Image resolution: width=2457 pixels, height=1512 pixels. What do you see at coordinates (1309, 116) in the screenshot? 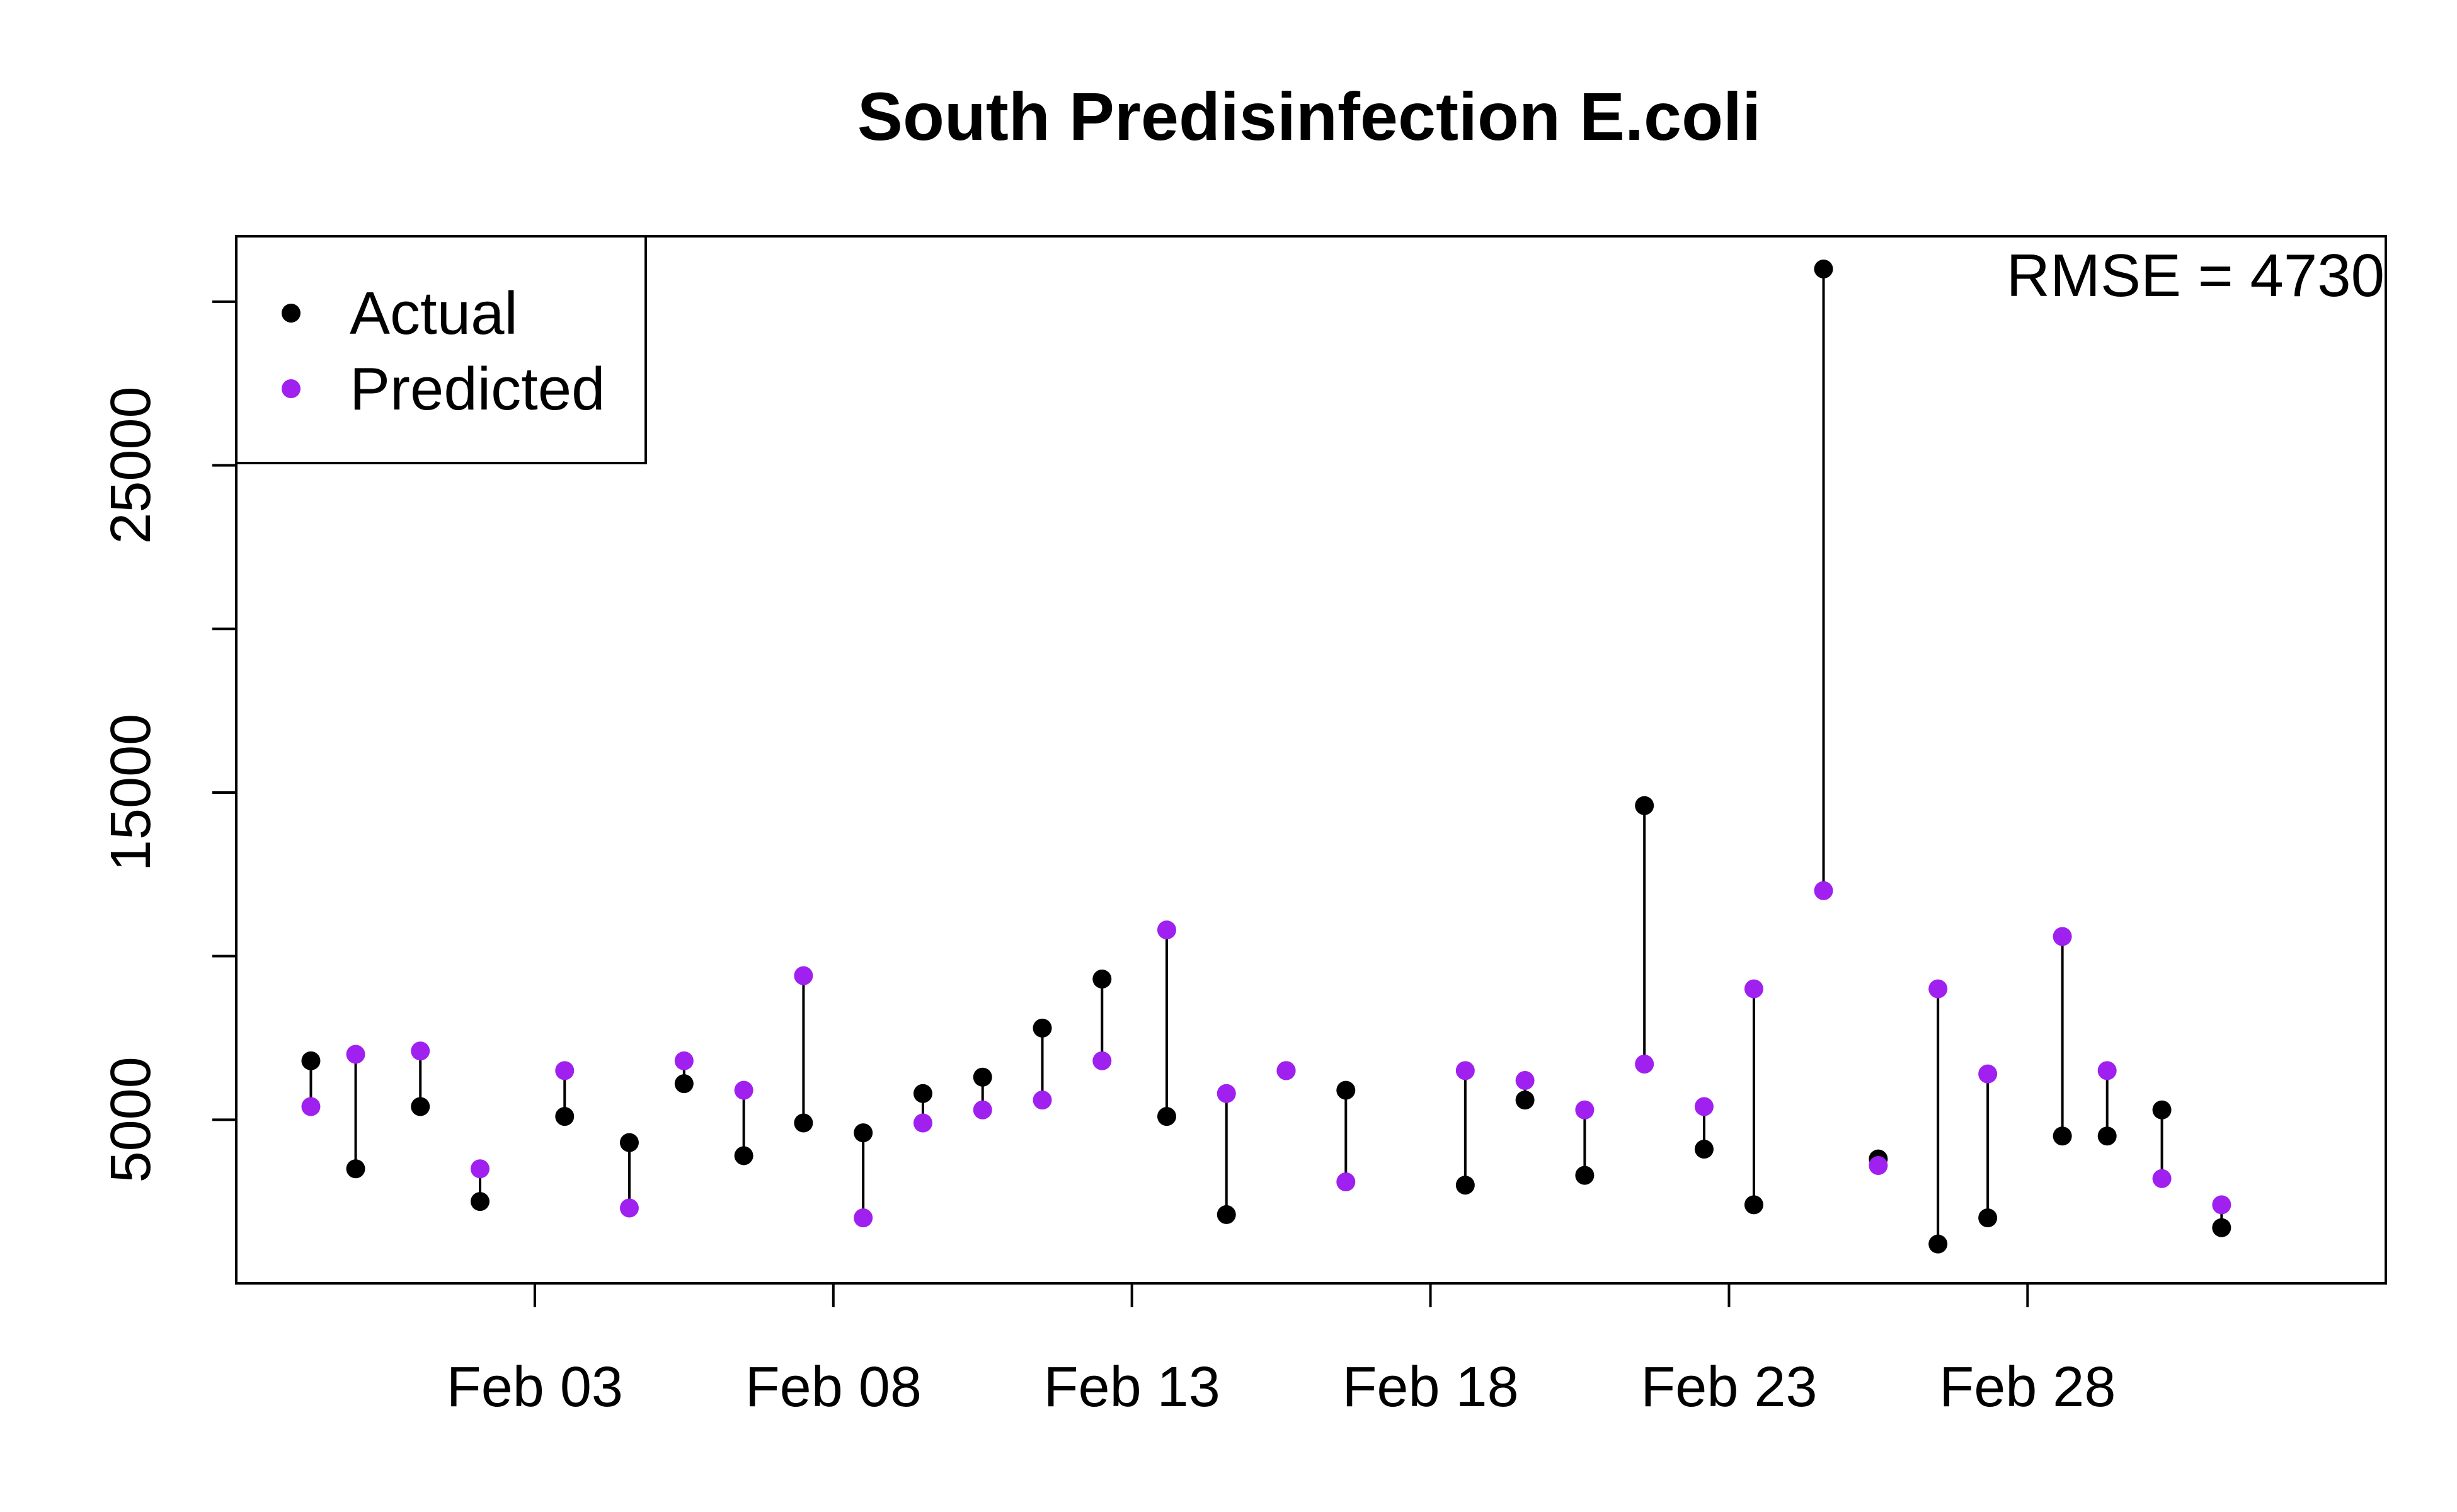
I see `chart-title: South Predisinfection E.coli` at bounding box center [1309, 116].